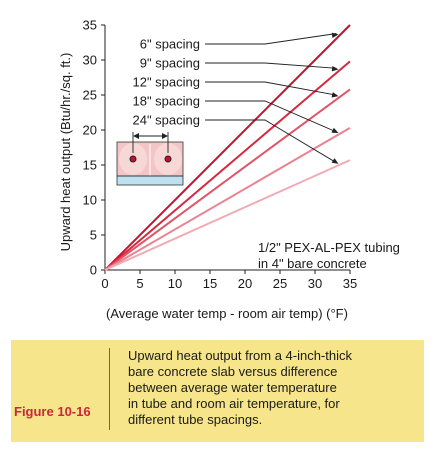 This screenshot has height=458, width=433. Describe the element at coordinates (195, 419) in the screenshot. I see `caption-line: different tube spacings.` at that location.